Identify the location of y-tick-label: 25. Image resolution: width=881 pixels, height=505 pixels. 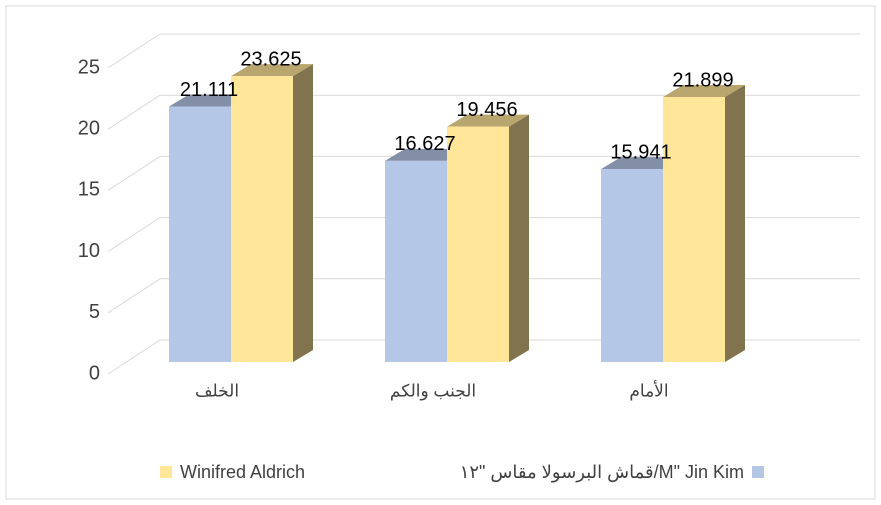
(89, 67).